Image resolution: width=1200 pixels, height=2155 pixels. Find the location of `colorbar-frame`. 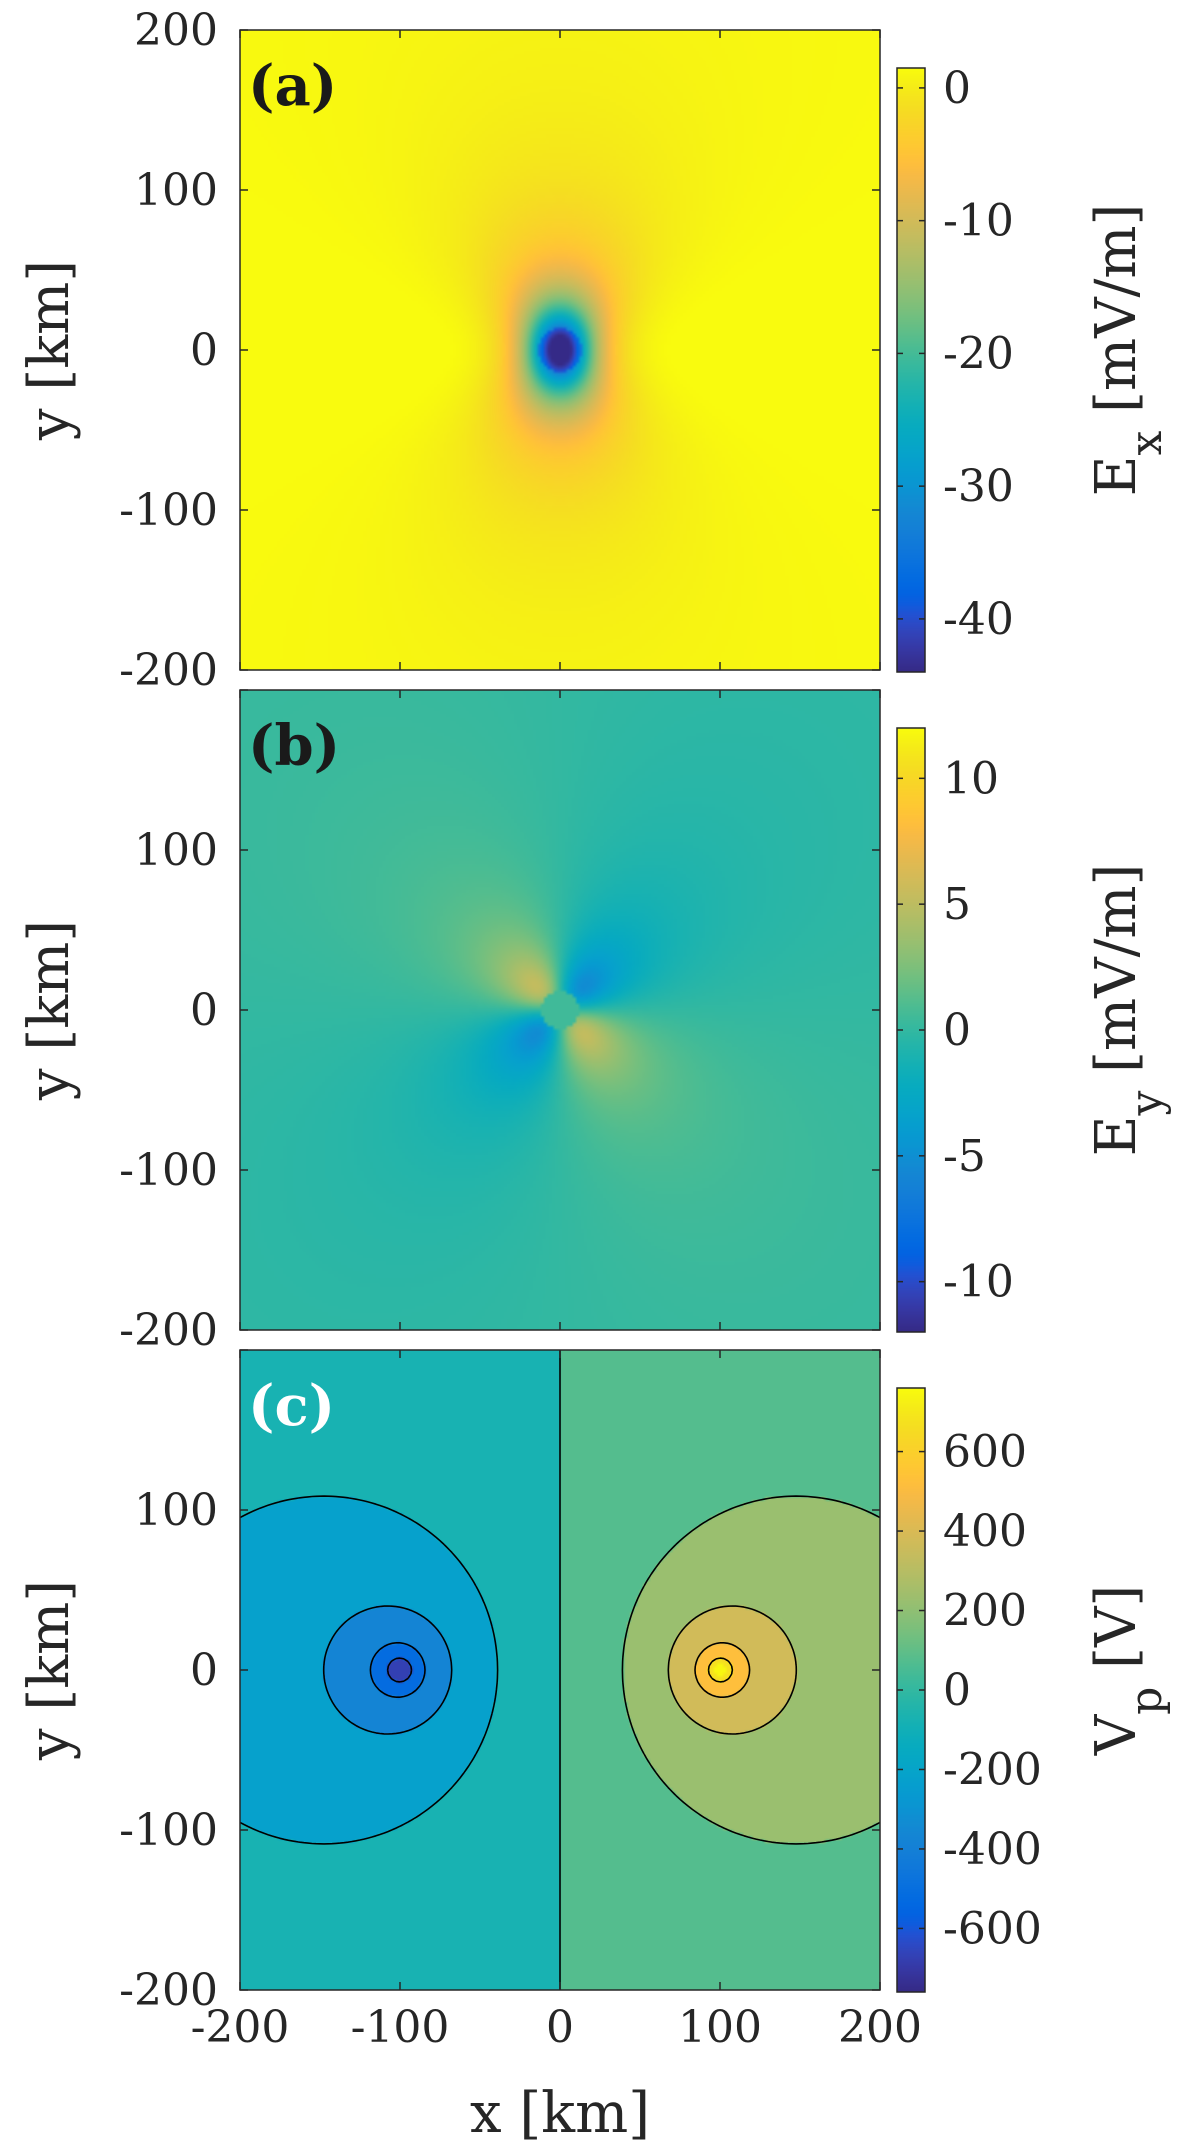

colorbar-frame is located at coordinates (911, 370).